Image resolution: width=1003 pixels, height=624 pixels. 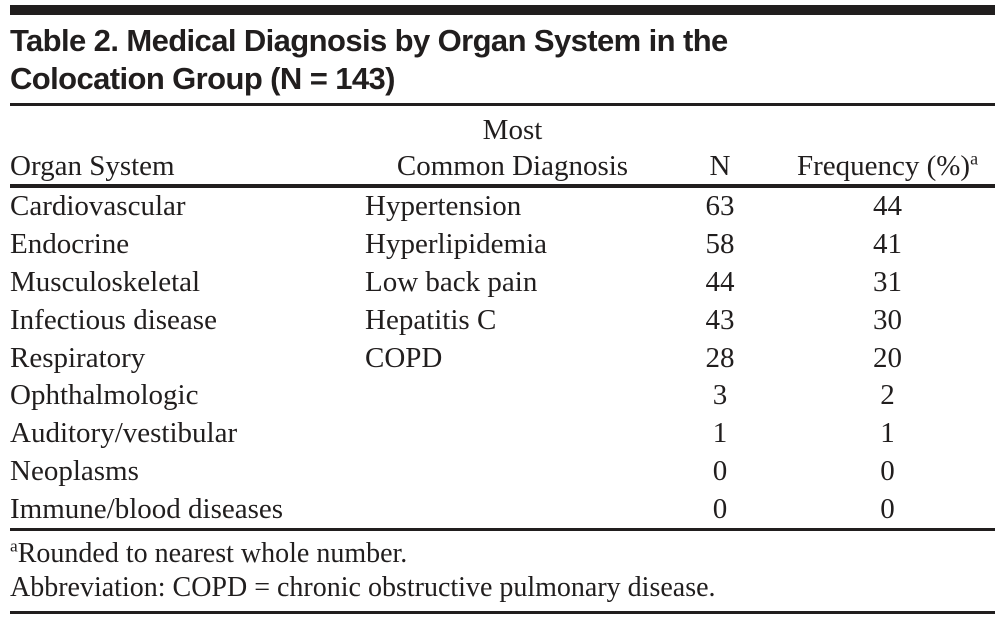 What do you see at coordinates (720, 395) in the screenshot?
I see `n-cell: 3` at bounding box center [720, 395].